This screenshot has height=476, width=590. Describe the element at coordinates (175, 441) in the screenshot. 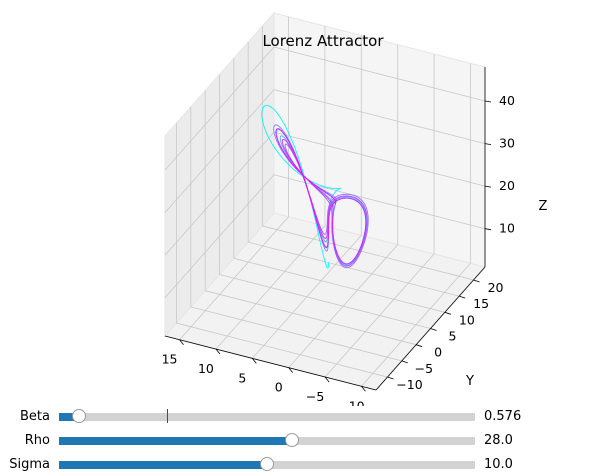

I see `rho-slider-fill` at that location.